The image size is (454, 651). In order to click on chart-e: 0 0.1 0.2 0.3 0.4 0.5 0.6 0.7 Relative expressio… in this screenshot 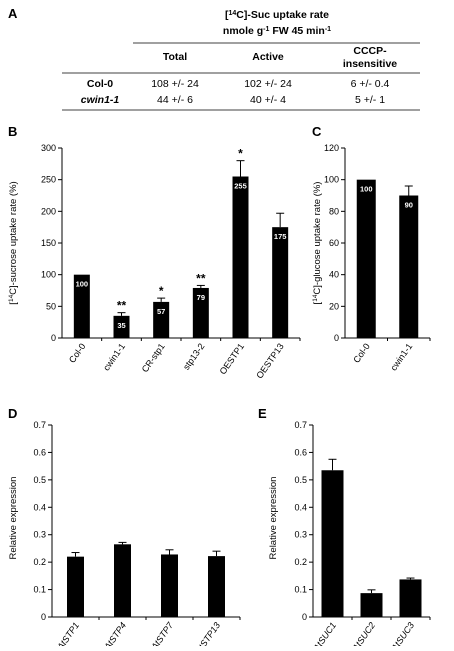, I will do `click(349, 535)`.